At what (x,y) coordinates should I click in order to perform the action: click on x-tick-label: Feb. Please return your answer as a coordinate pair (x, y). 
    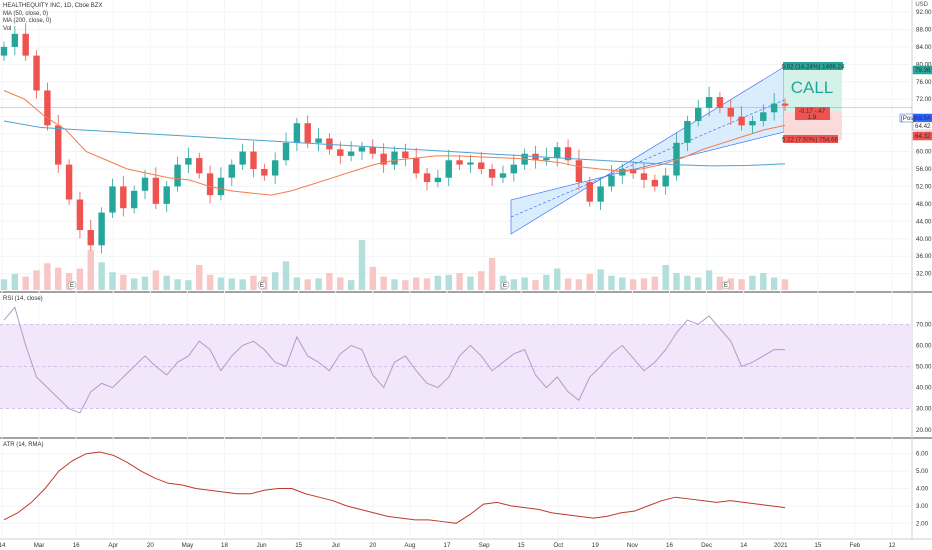
    Looking at the image, I should click on (855, 545).